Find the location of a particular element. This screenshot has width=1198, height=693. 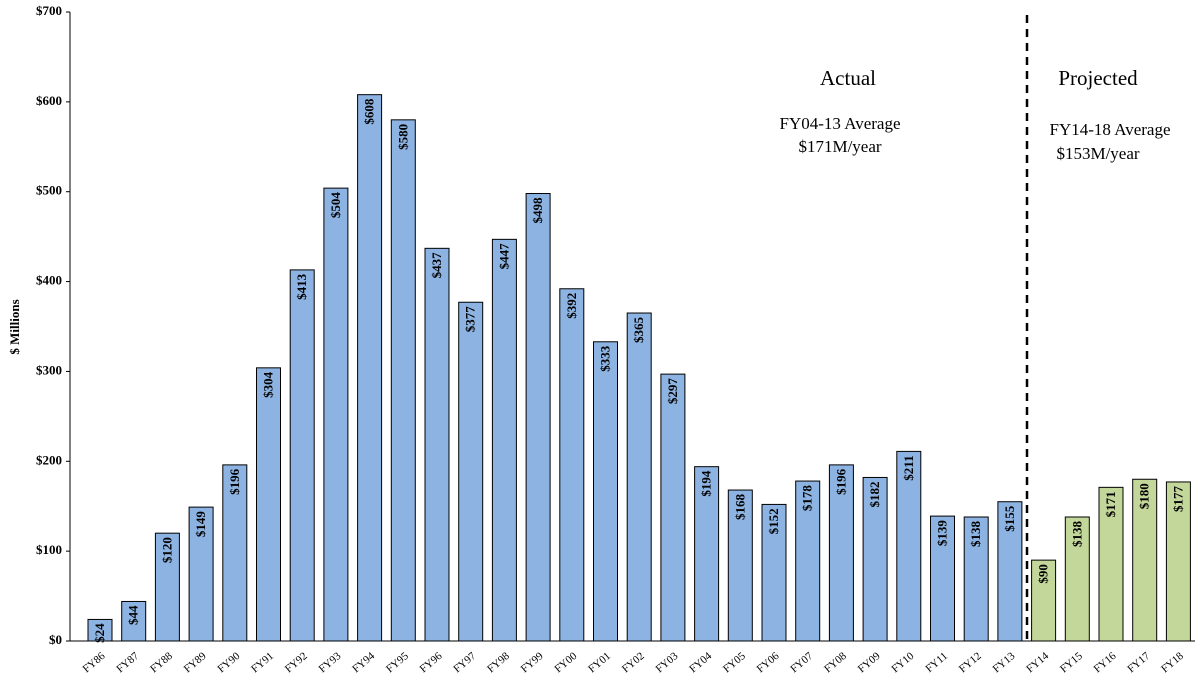

x-tick-label: FY10 is located at coordinates (902, 663).